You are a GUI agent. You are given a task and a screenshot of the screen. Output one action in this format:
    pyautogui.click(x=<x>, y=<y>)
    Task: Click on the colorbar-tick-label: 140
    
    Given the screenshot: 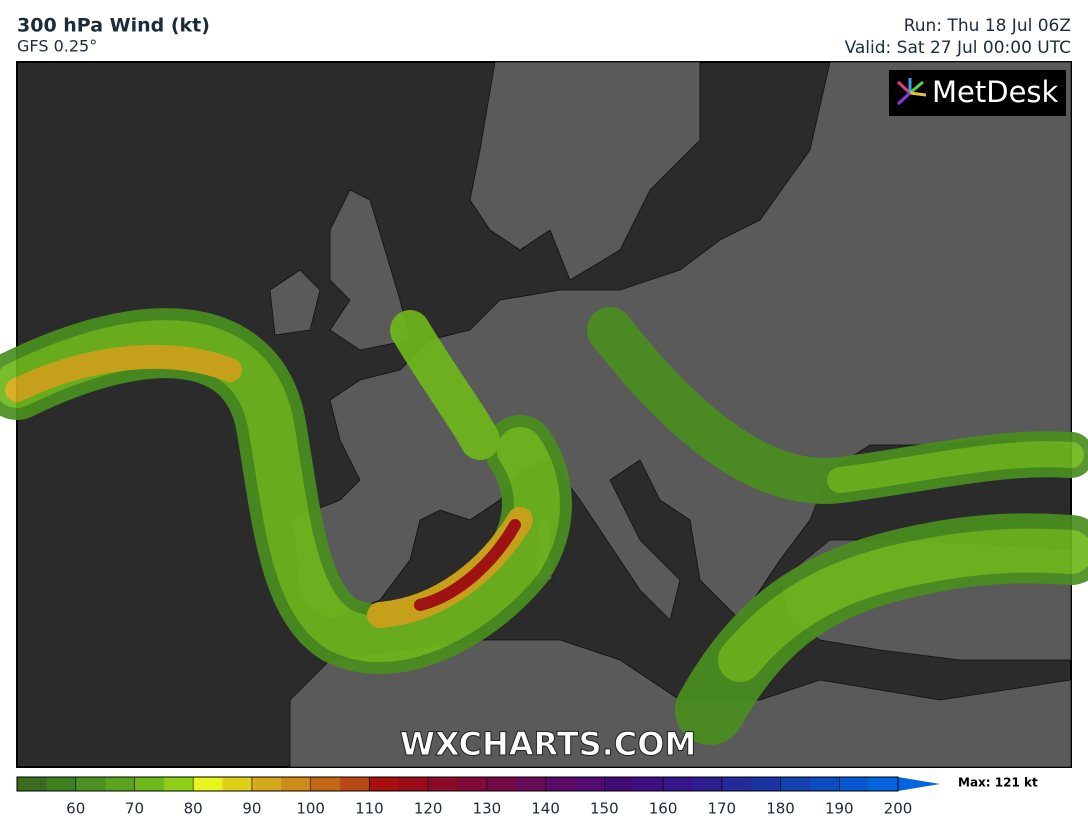 What is the action you would take?
    pyautogui.click(x=545, y=809)
    